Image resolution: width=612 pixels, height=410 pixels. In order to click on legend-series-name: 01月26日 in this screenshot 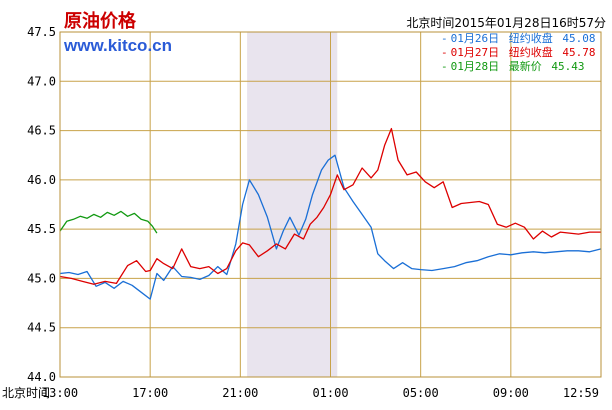, I will do `click(475, 38)`.